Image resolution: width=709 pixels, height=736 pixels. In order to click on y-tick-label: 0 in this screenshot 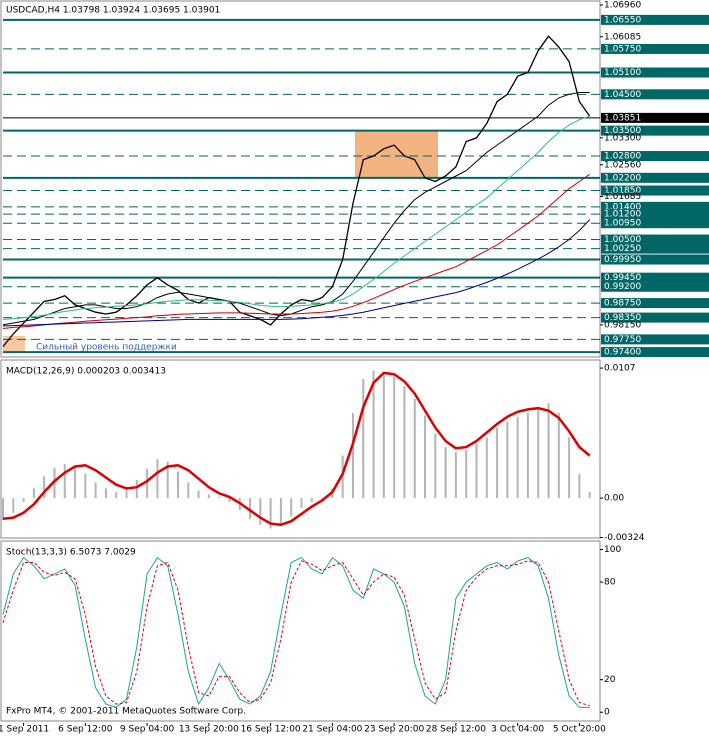, I will do `click(607, 713)`.